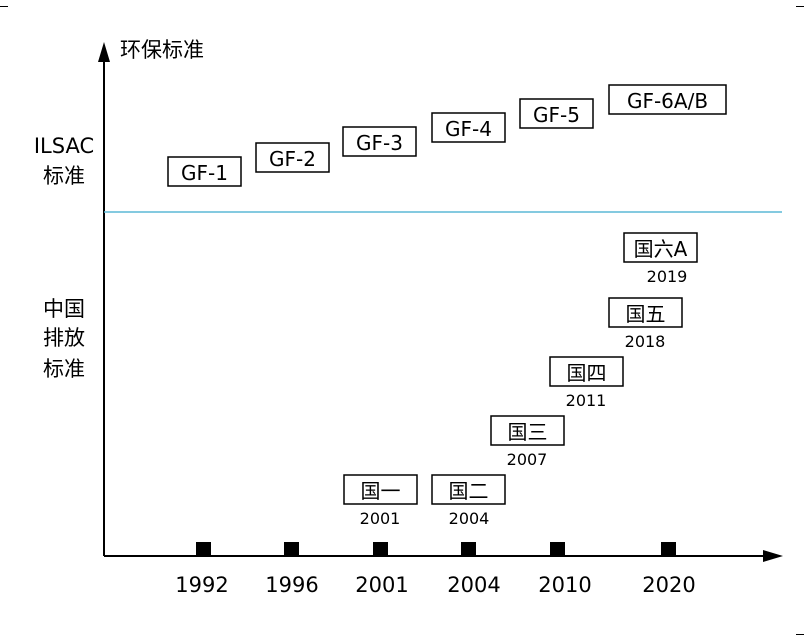 The image size is (805, 639). I want to click on x-tick-group: 1992 1996 2001 2004 2010 2020, so click(435, 569).